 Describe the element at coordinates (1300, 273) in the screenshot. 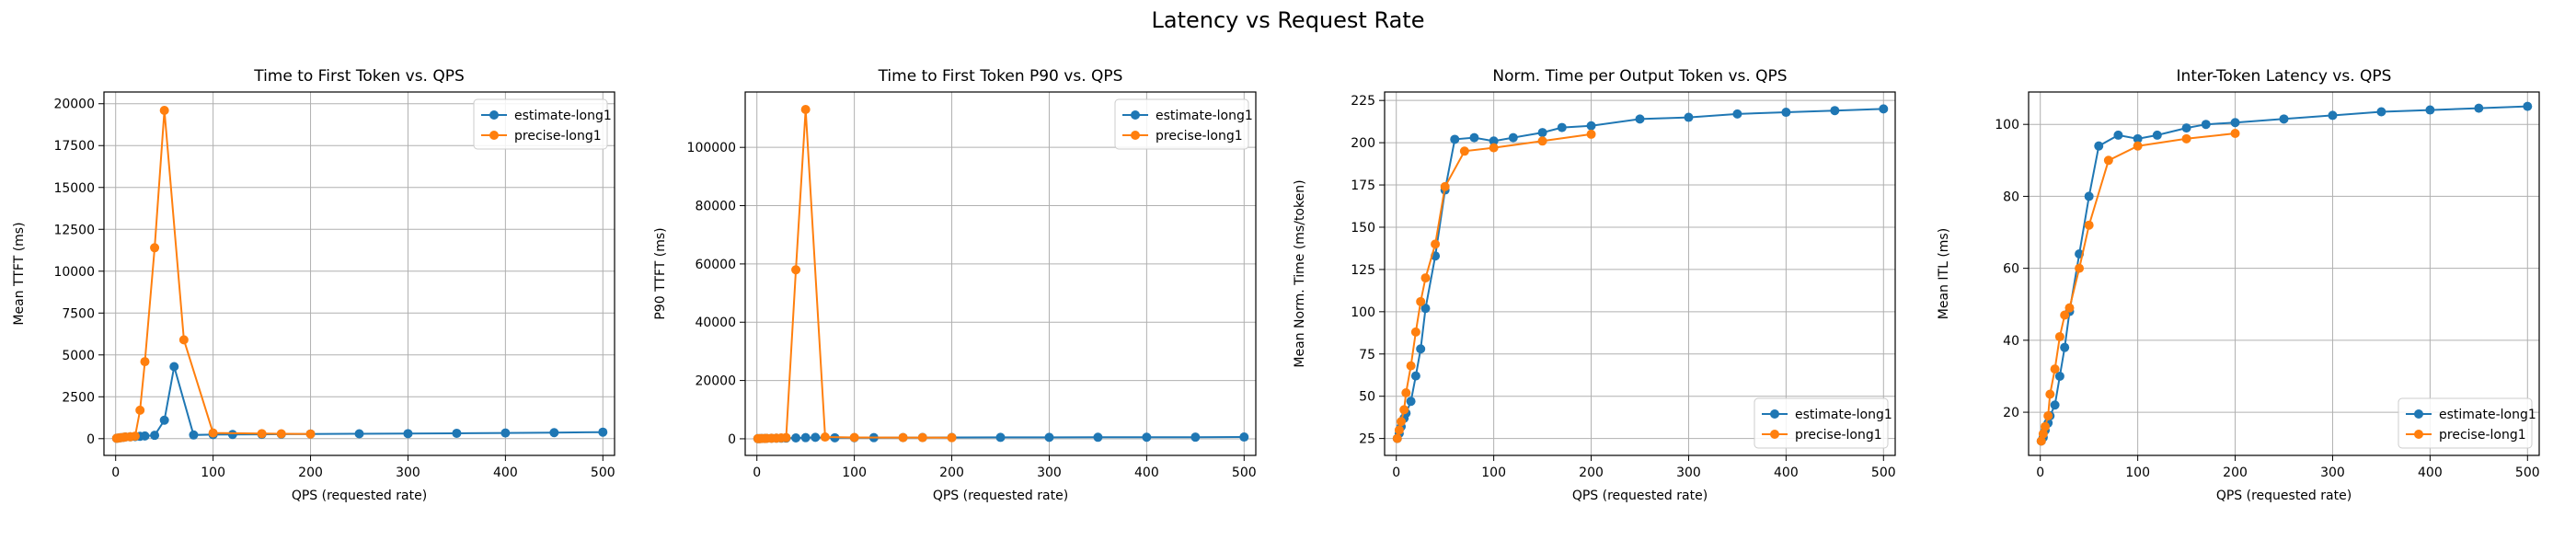

I see `chart-3-ylabel: Mean Norm. Time (ms/token)` at that location.